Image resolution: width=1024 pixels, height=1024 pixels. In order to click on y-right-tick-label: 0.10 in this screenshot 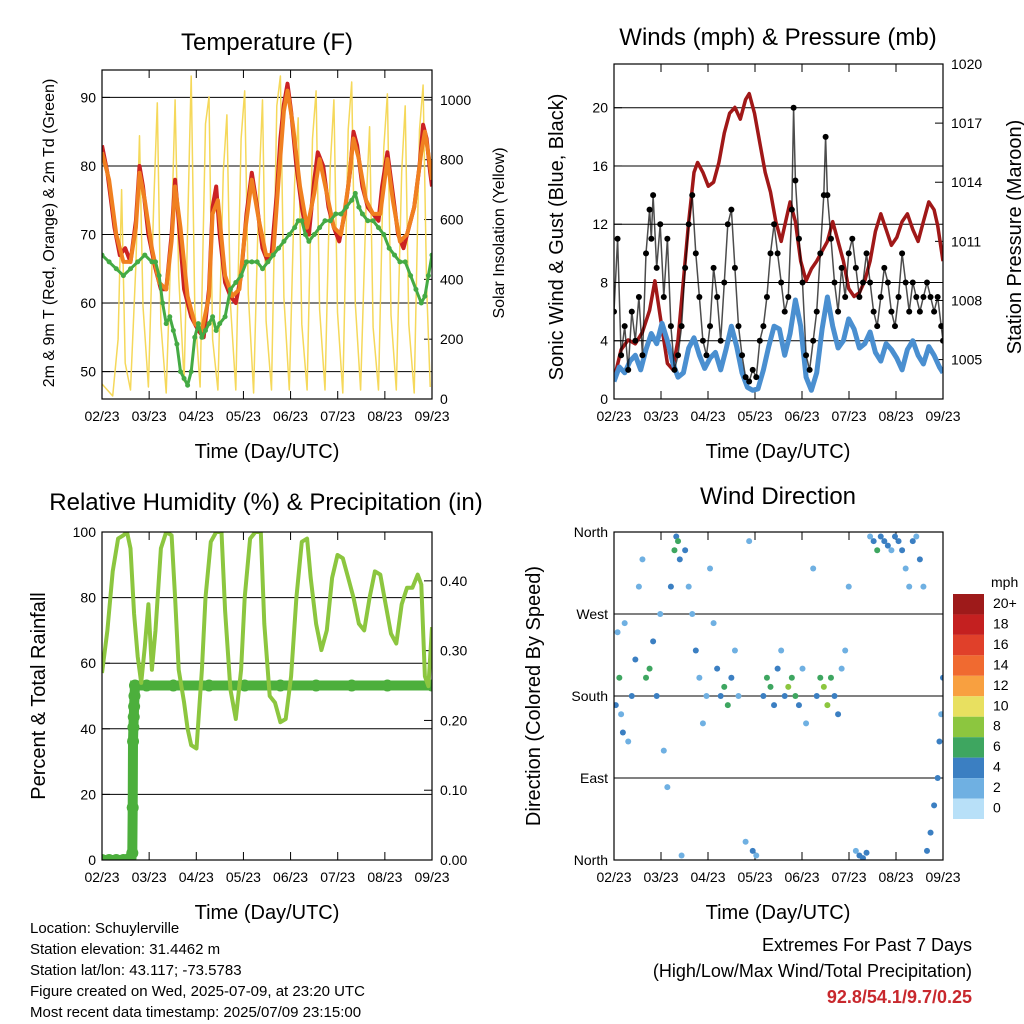, I will do `click(453, 790)`.